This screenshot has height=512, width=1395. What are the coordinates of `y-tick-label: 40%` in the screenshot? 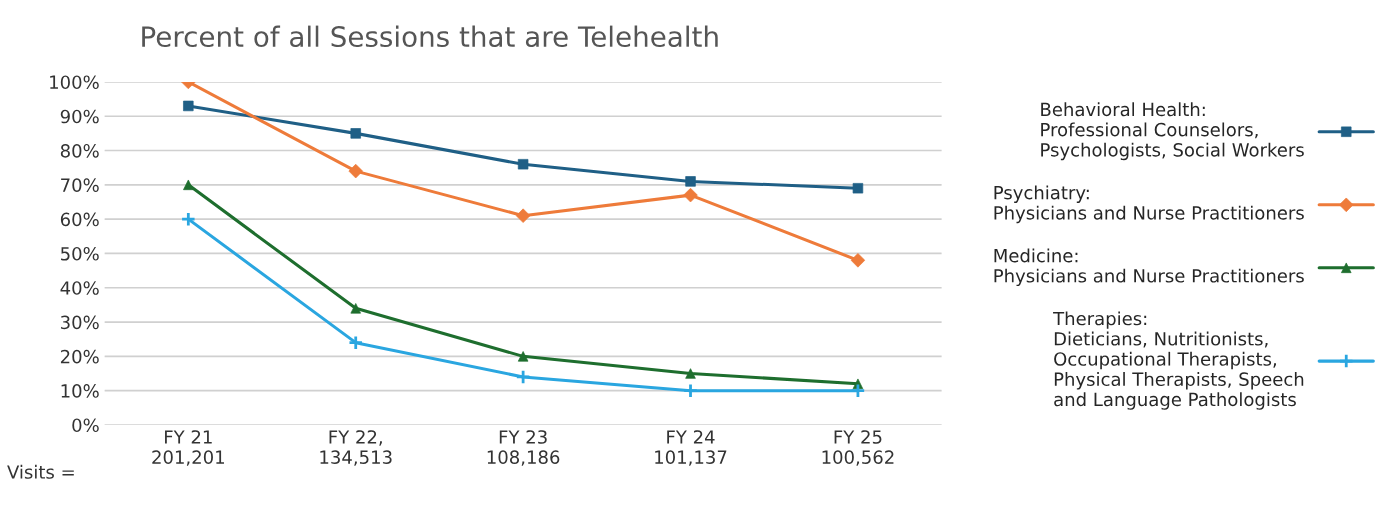 It's located at (79, 288).